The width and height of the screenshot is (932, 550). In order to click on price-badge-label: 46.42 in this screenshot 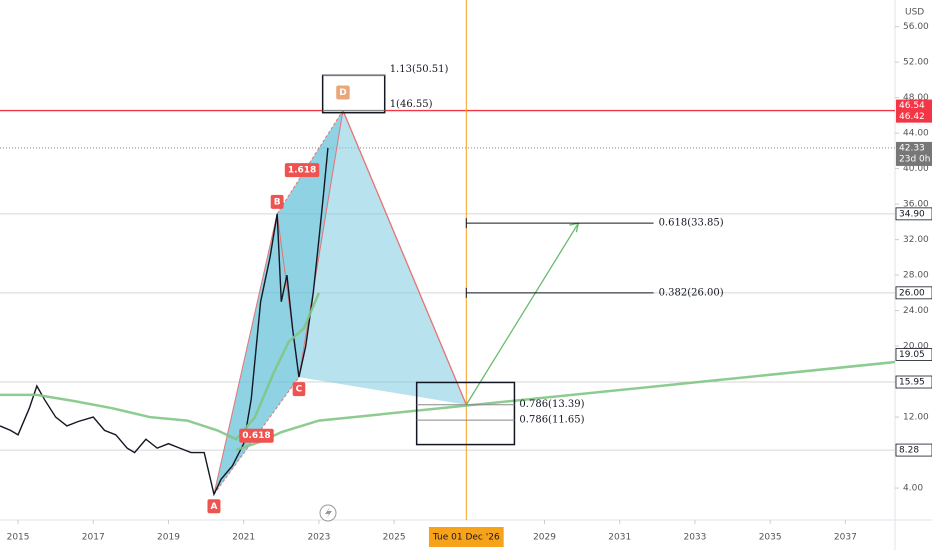, I will do `click(912, 117)`.